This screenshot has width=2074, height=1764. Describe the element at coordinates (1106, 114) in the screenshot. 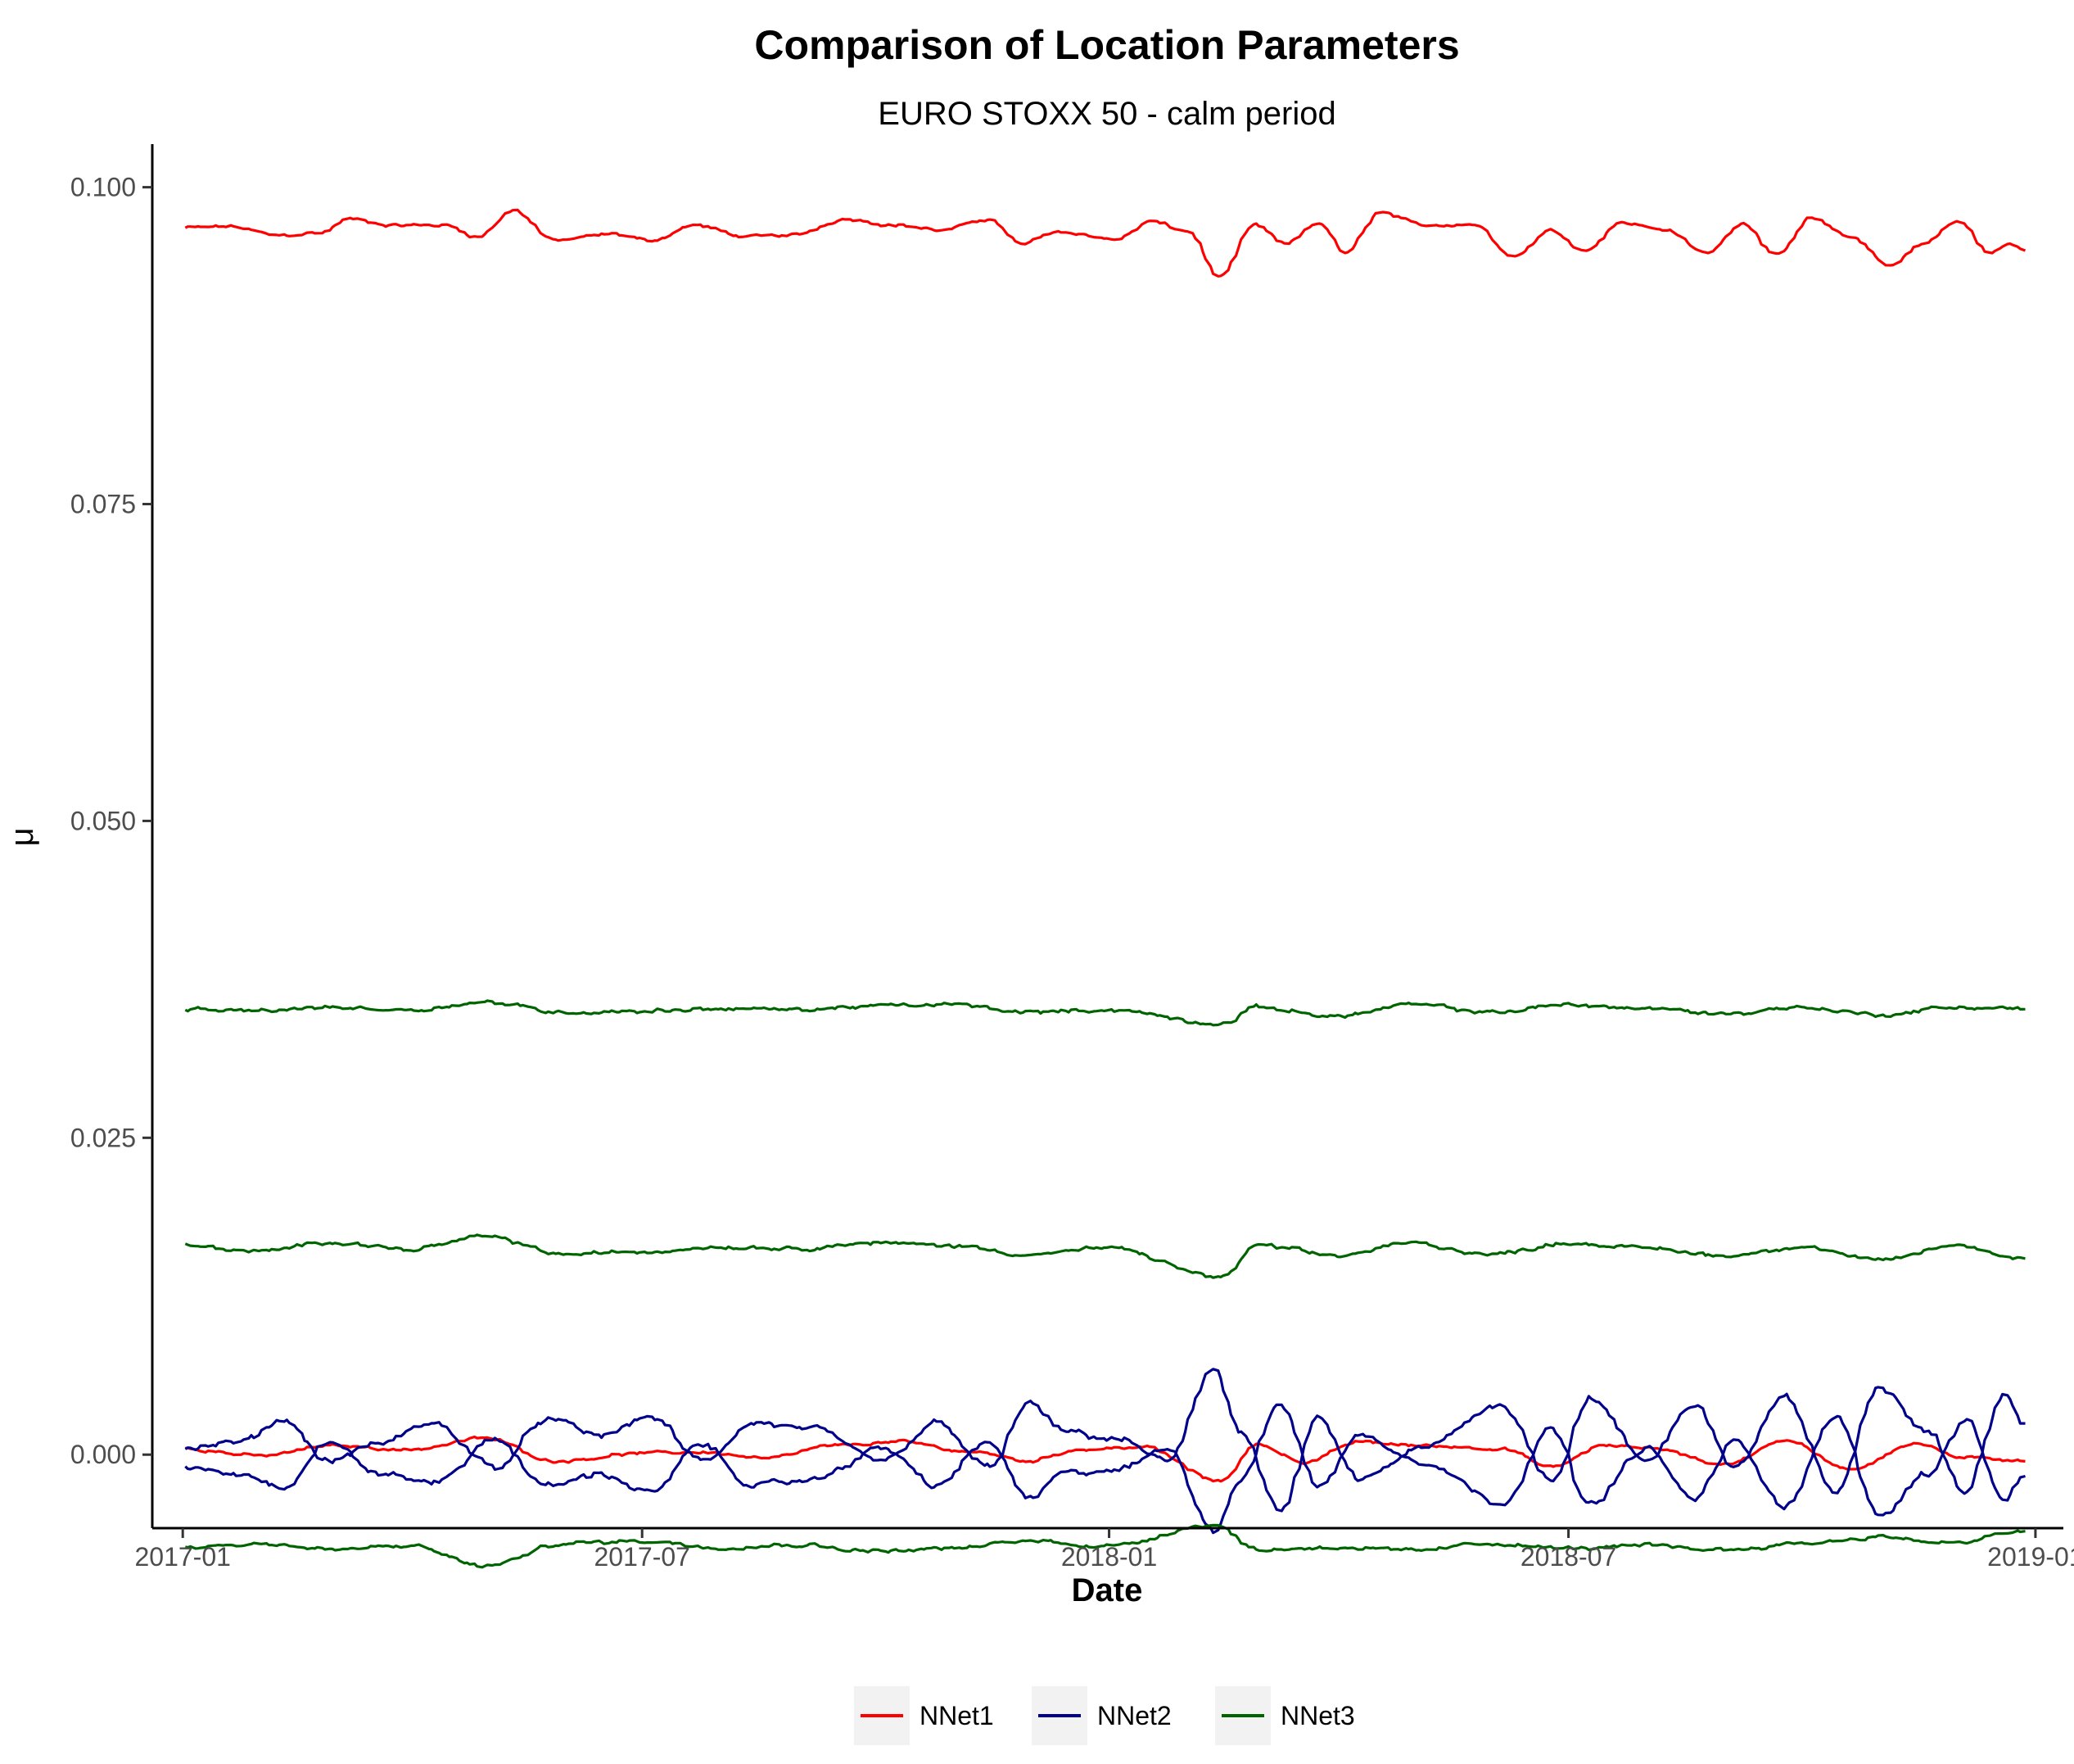

I see `chart-subtitle: EURO STOXX 50 - calm period` at that location.